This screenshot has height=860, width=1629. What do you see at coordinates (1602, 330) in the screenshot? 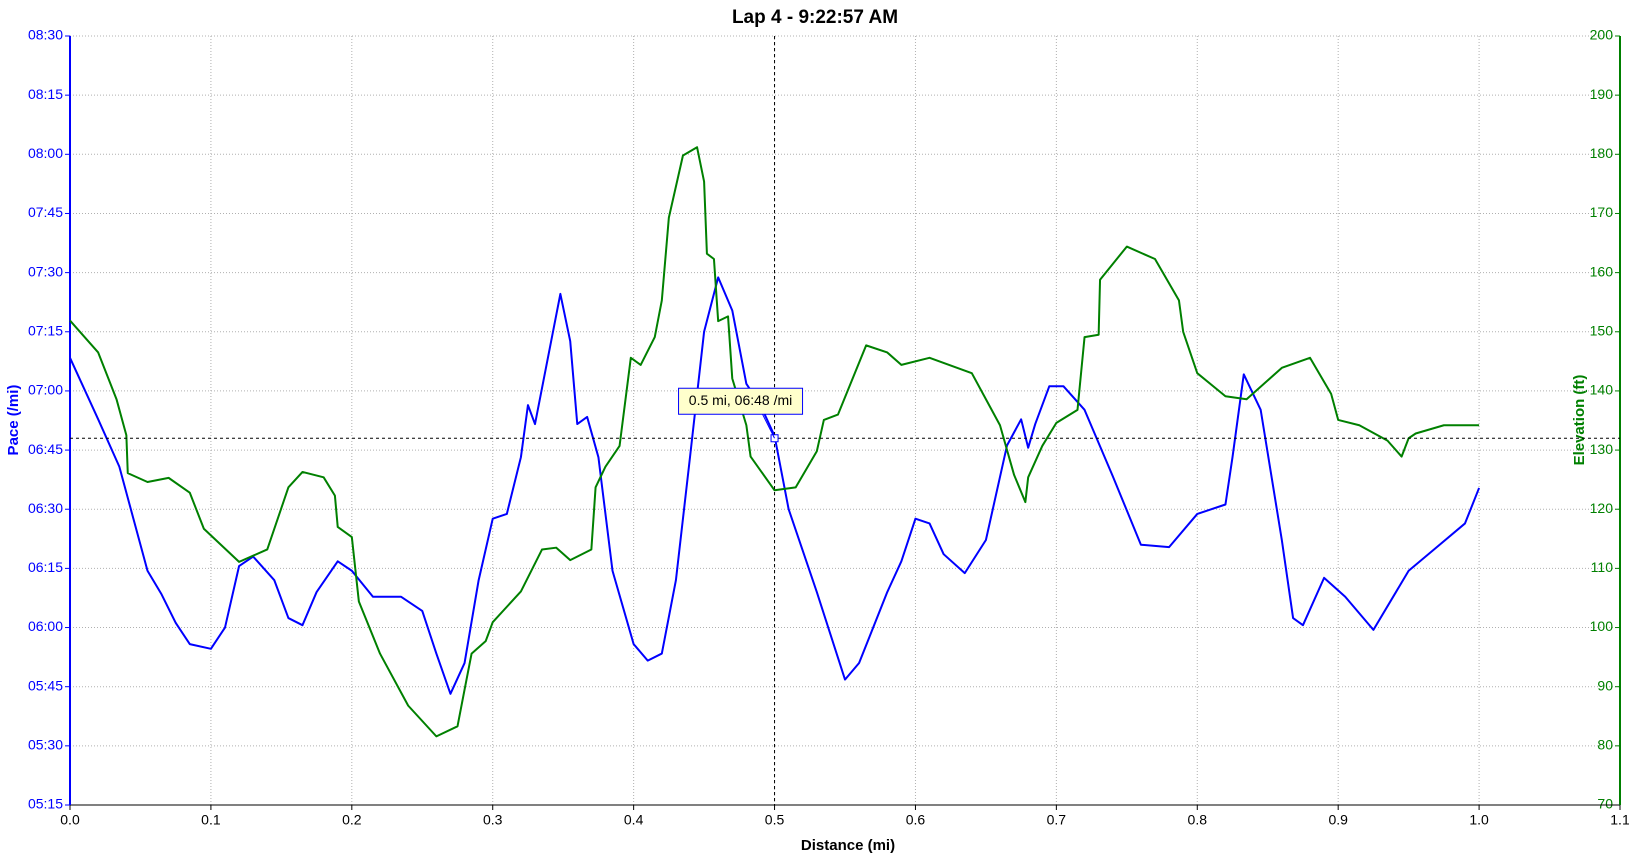
I see `y2-tick-label: 150` at bounding box center [1602, 330].